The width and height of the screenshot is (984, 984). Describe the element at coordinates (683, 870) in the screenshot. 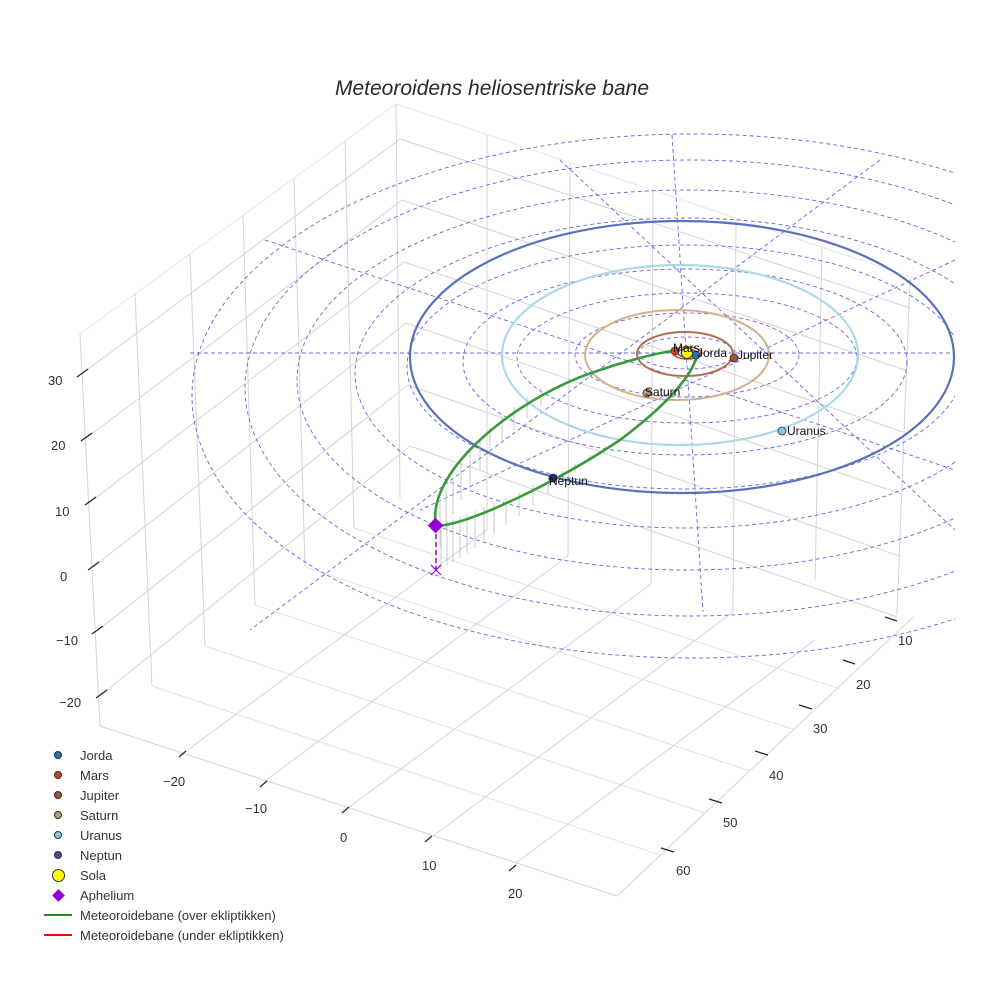

I see `y-tick-label: 60` at that location.